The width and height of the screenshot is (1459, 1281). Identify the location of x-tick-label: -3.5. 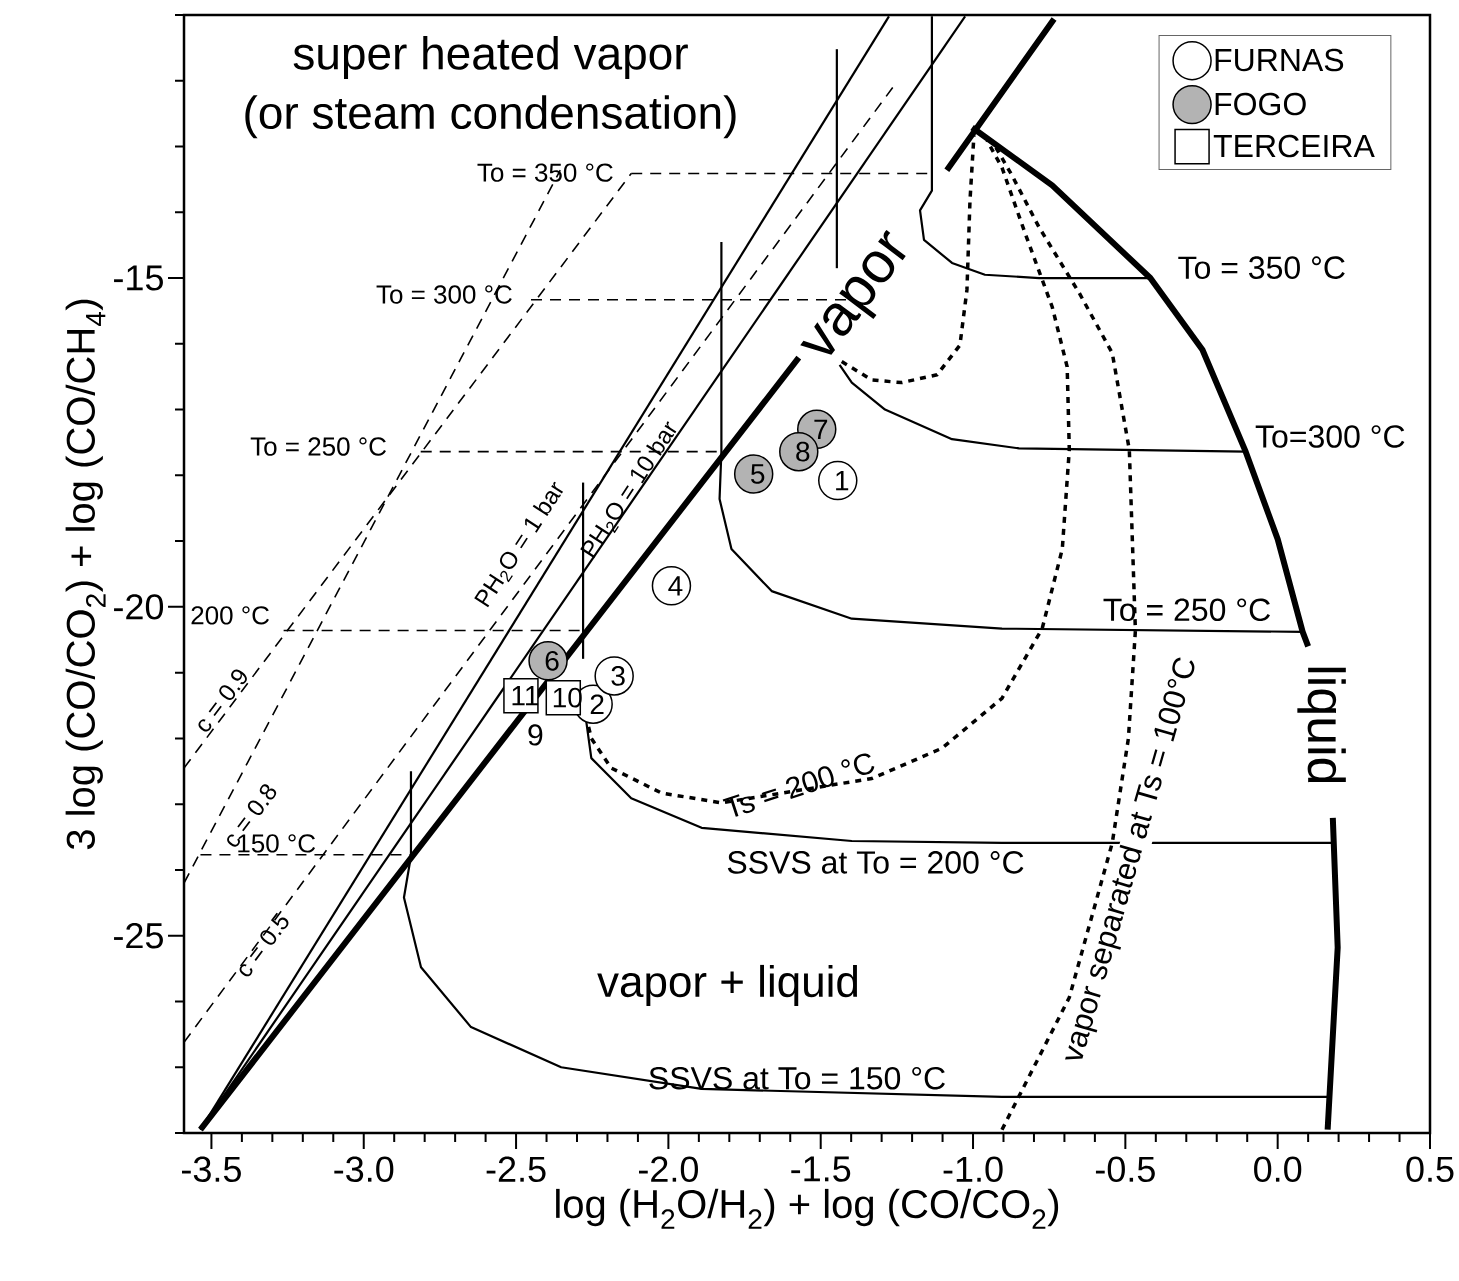
(211, 1169).